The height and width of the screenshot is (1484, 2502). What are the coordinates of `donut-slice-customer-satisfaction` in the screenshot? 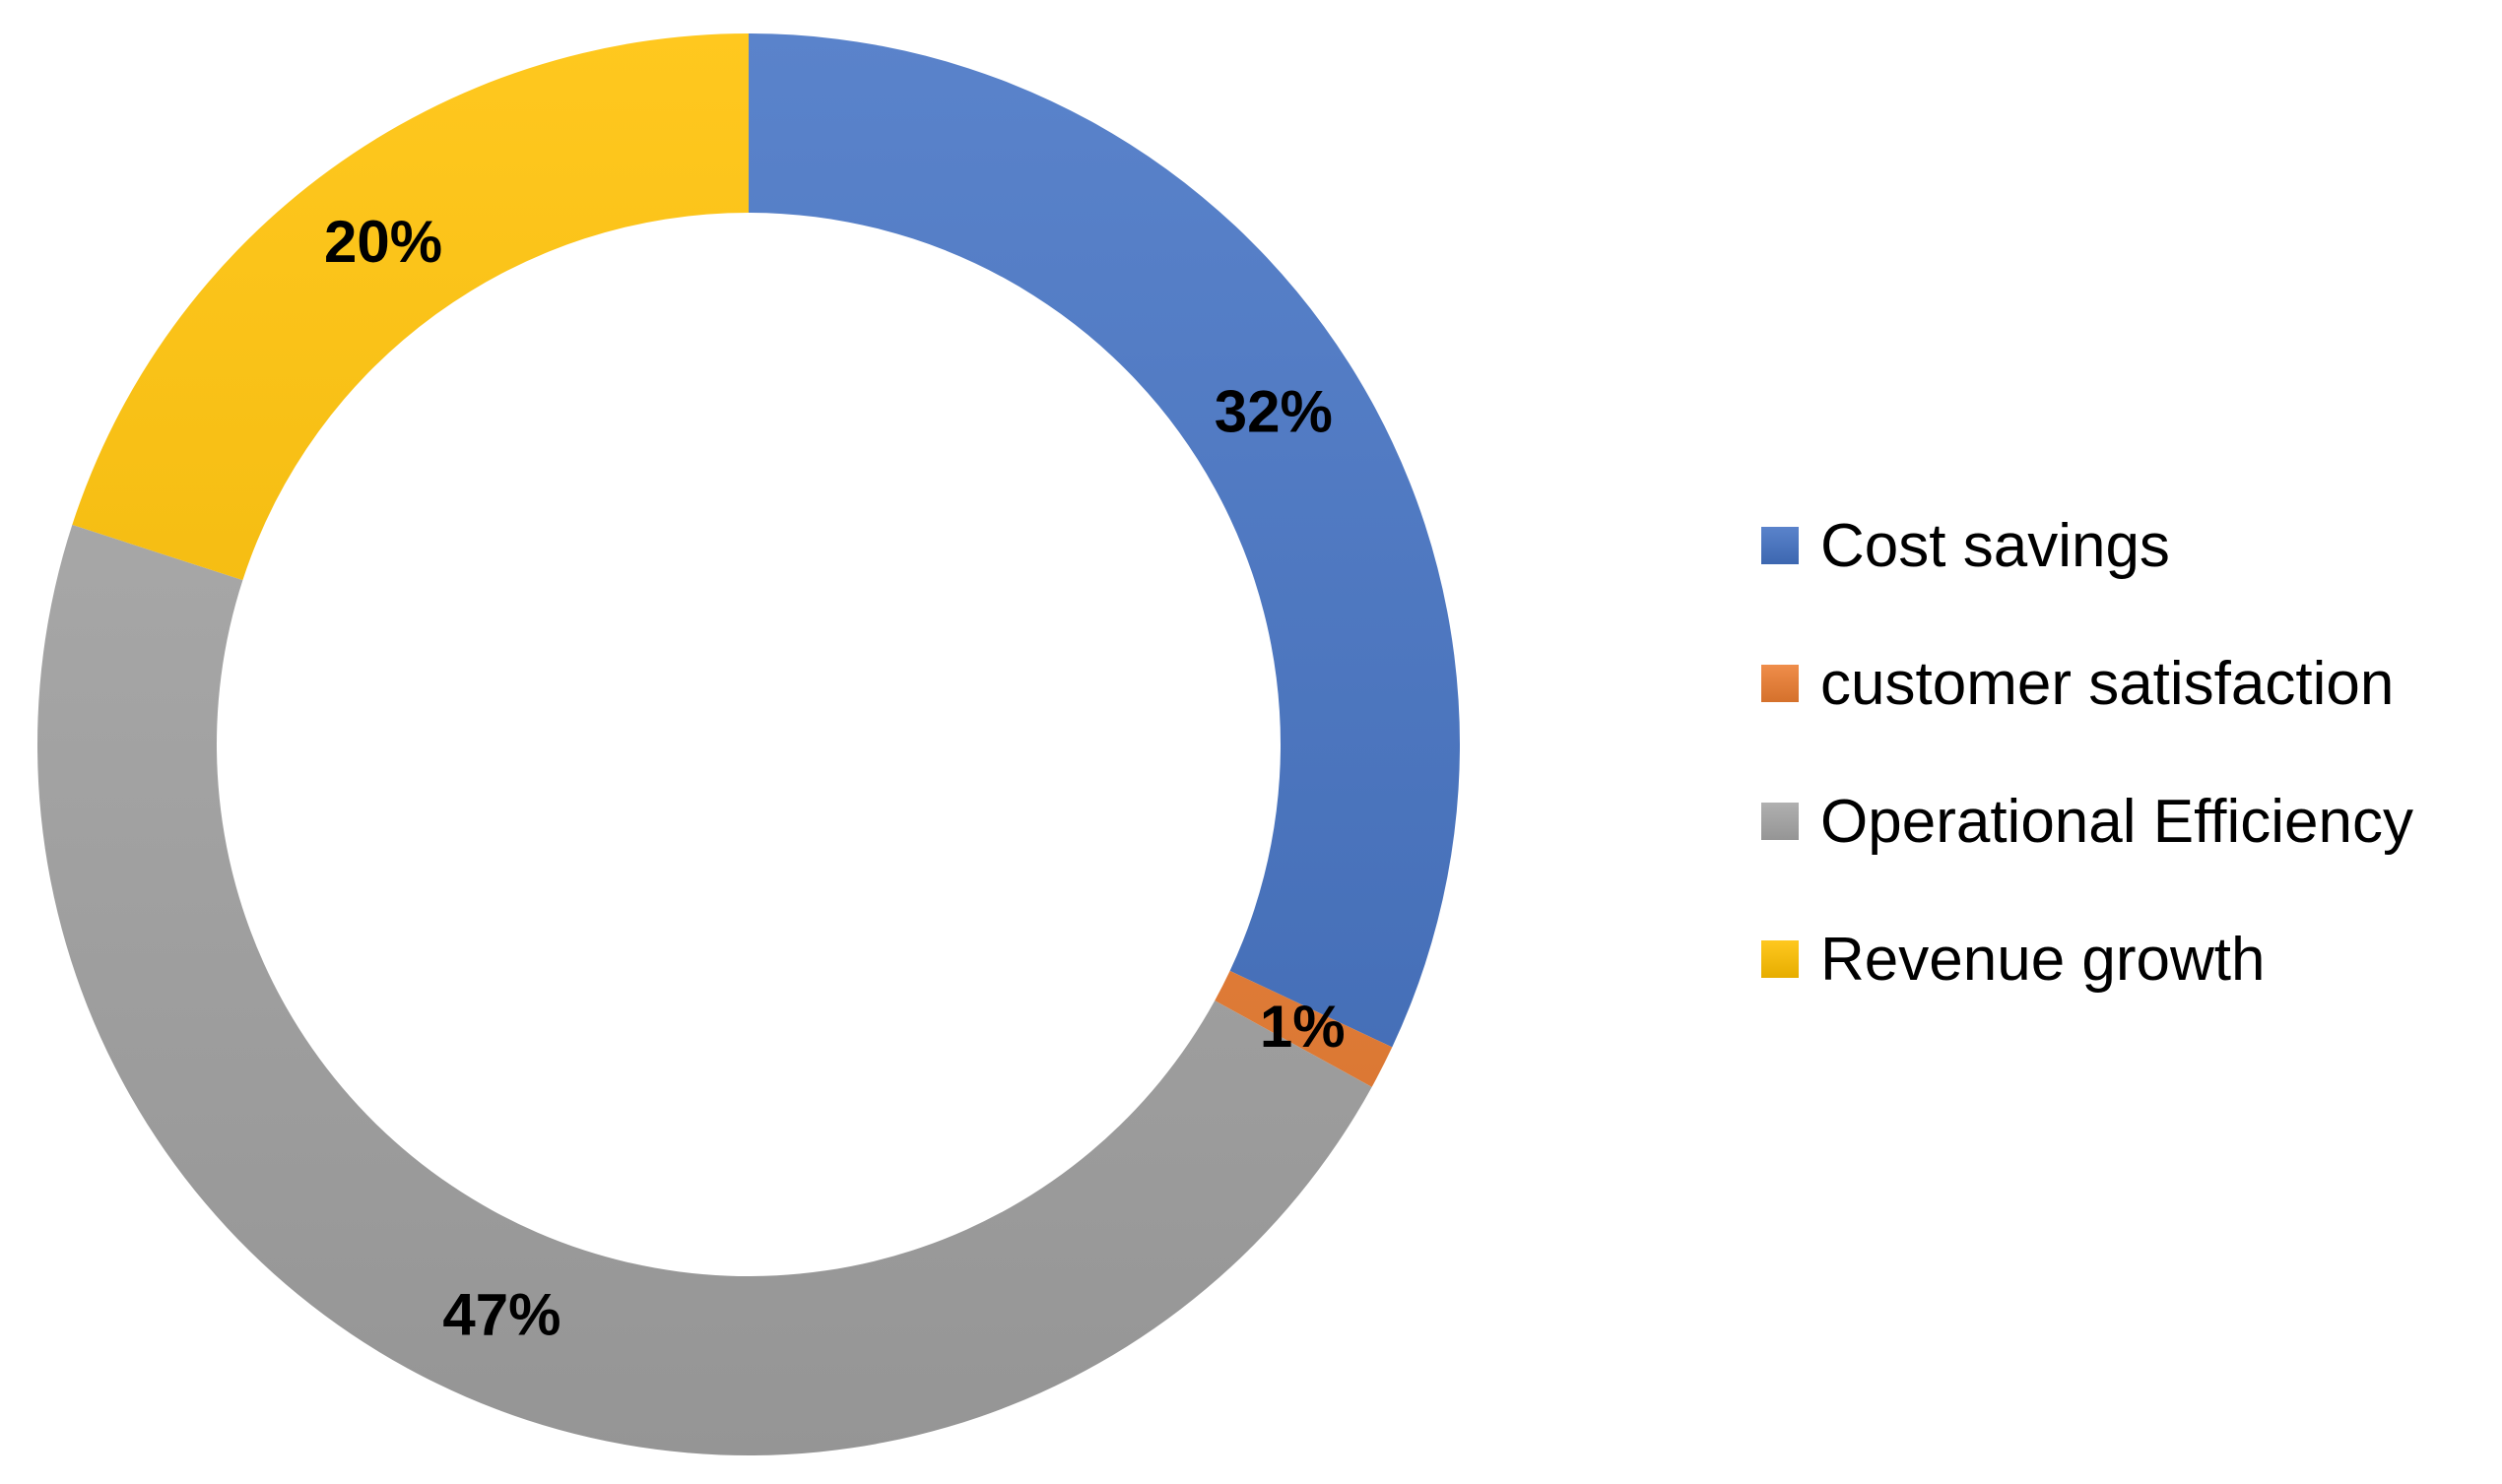 It's located at (1304, 1028).